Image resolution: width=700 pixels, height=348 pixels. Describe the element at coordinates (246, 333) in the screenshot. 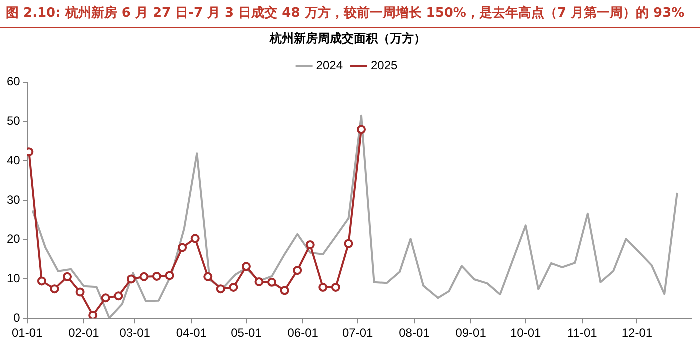

I see `x-tick-label: 05-01` at that location.